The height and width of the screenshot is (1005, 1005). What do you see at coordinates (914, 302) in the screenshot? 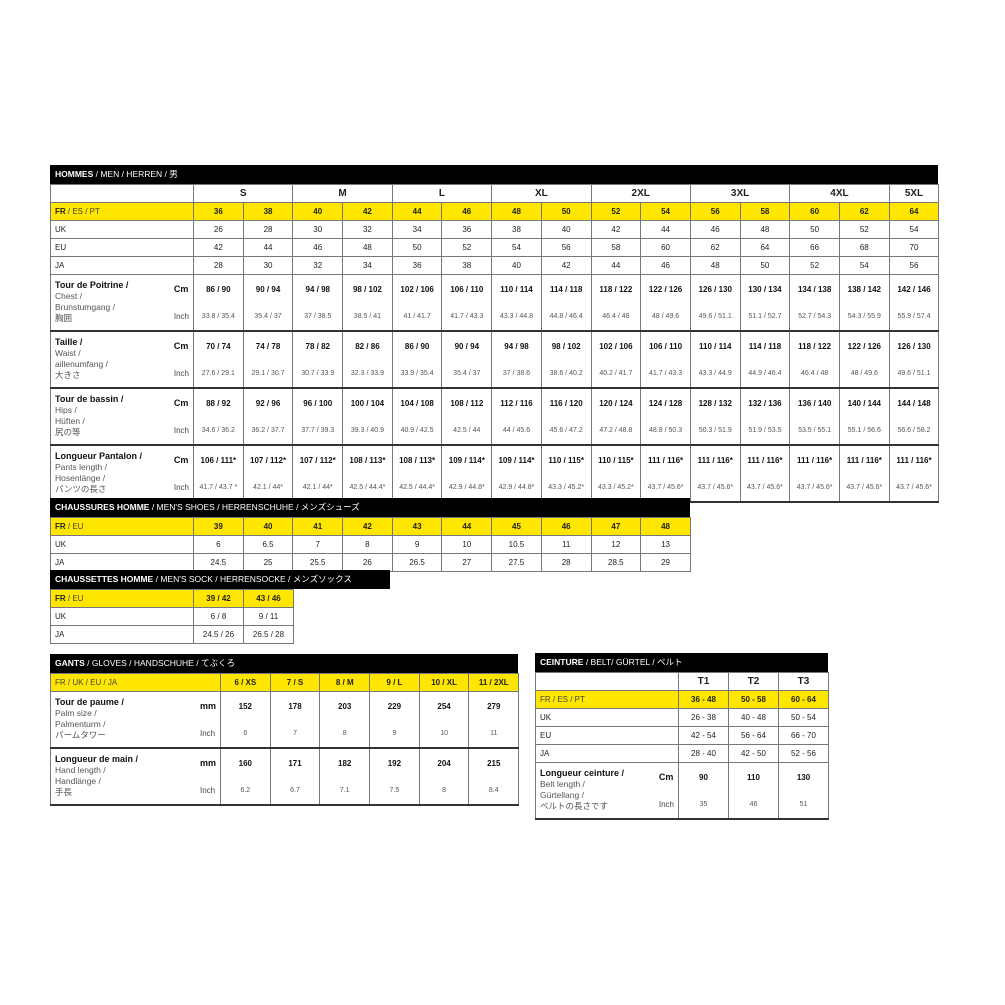
I see `measurement-values: 142 / 146 55.9 / 57.4` at bounding box center [914, 302].